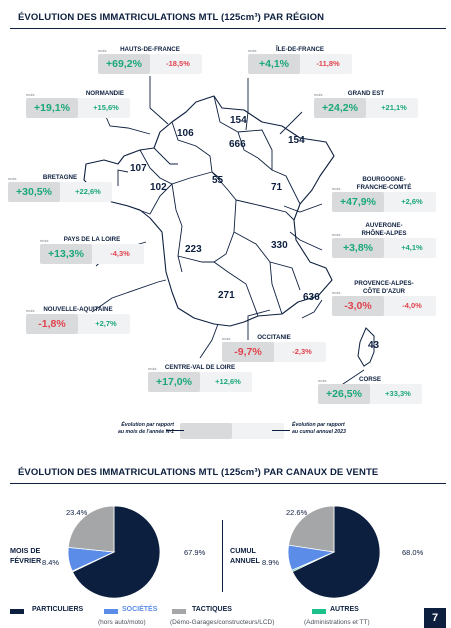 Image resolution: width=451 pixels, height=628 pixels. Describe the element at coordinates (302, 351) in the screenshot. I see `region-cumul-change: -2,3%` at that location.